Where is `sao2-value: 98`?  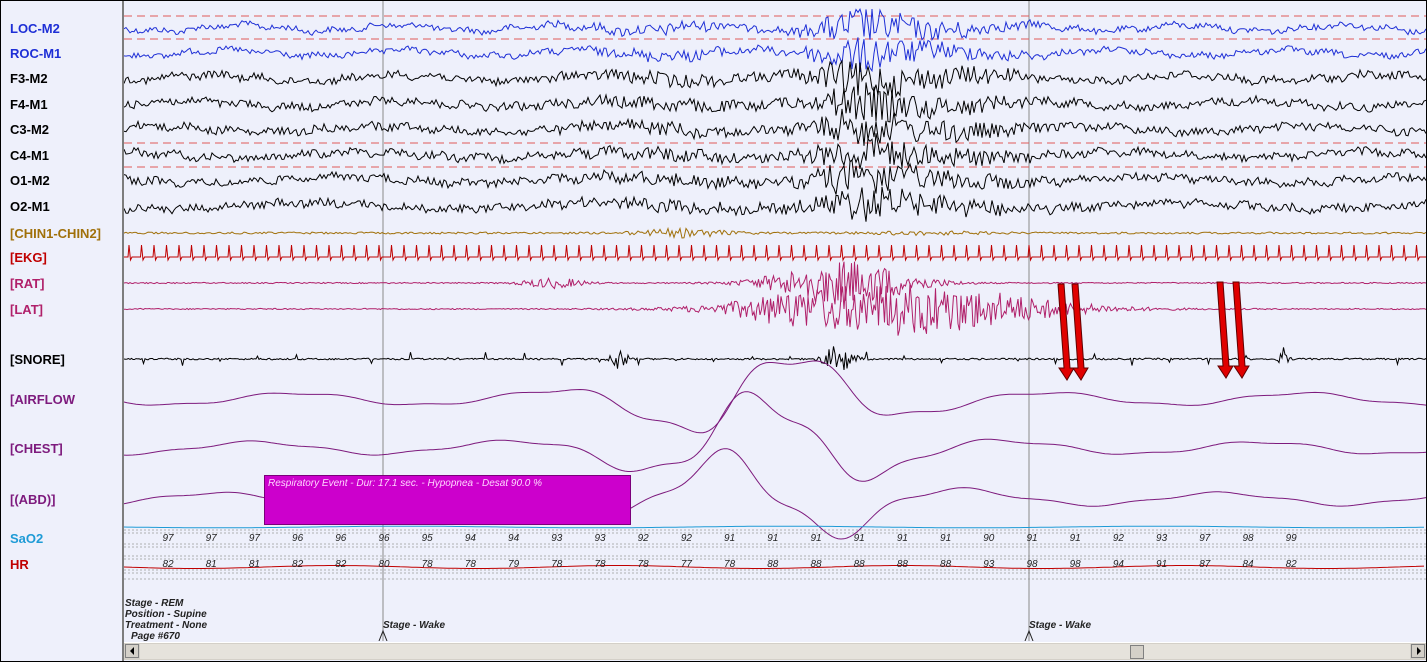 sao2-value: 98 is located at coordinates (1248, 538).